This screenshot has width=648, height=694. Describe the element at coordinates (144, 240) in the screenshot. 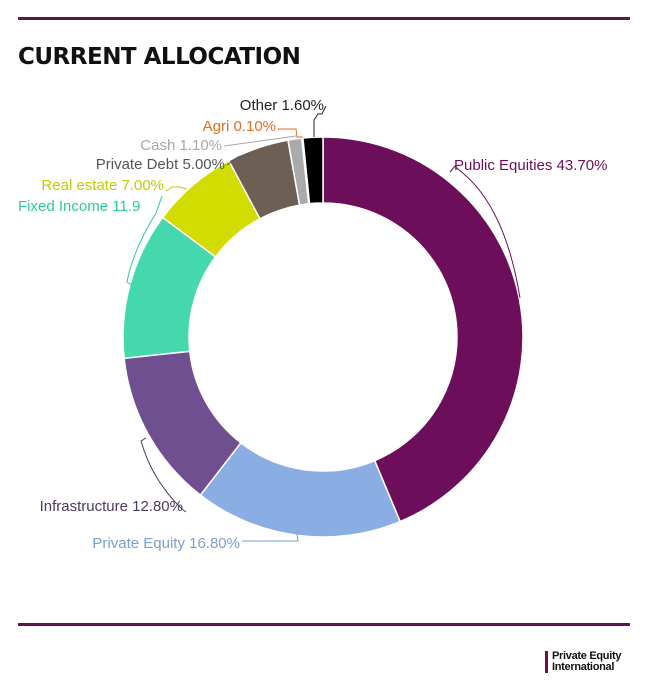

I see `connector-fixed-income` at that location.